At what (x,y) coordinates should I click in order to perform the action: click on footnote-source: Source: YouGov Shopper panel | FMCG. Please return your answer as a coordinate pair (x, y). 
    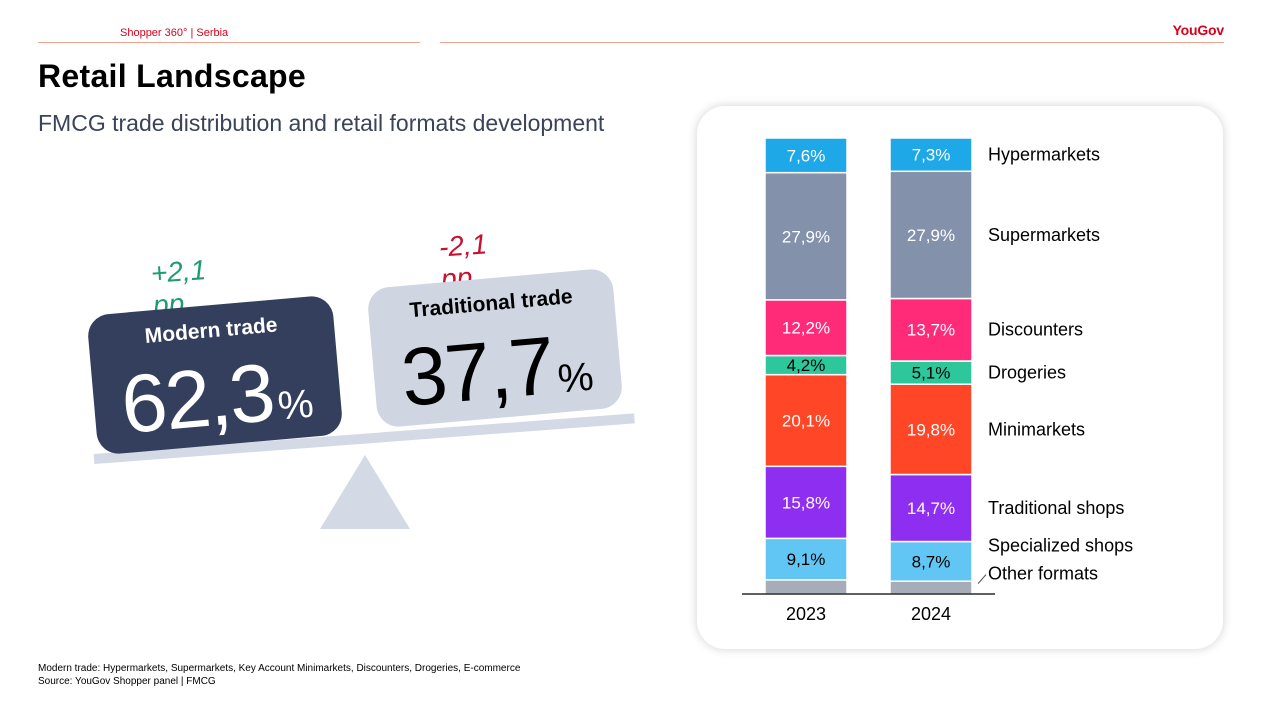
    Looking at the image, I should click on (127, 681).